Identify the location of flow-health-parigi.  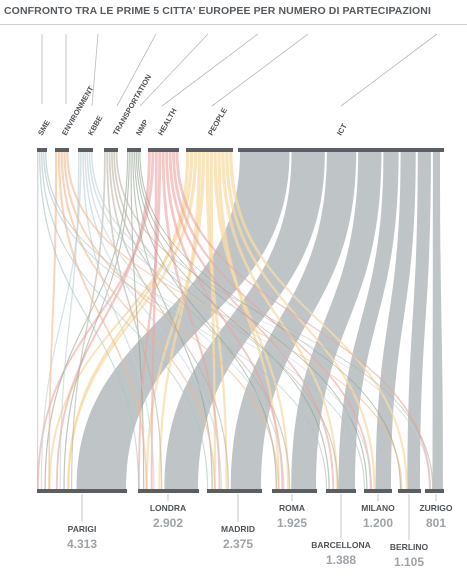
(96, 320).